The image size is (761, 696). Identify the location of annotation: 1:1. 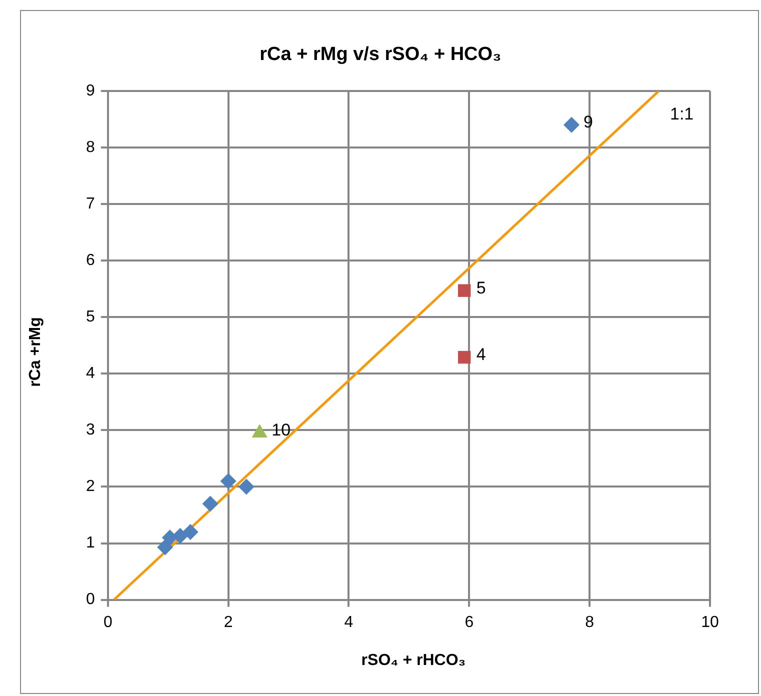
(682, 114).